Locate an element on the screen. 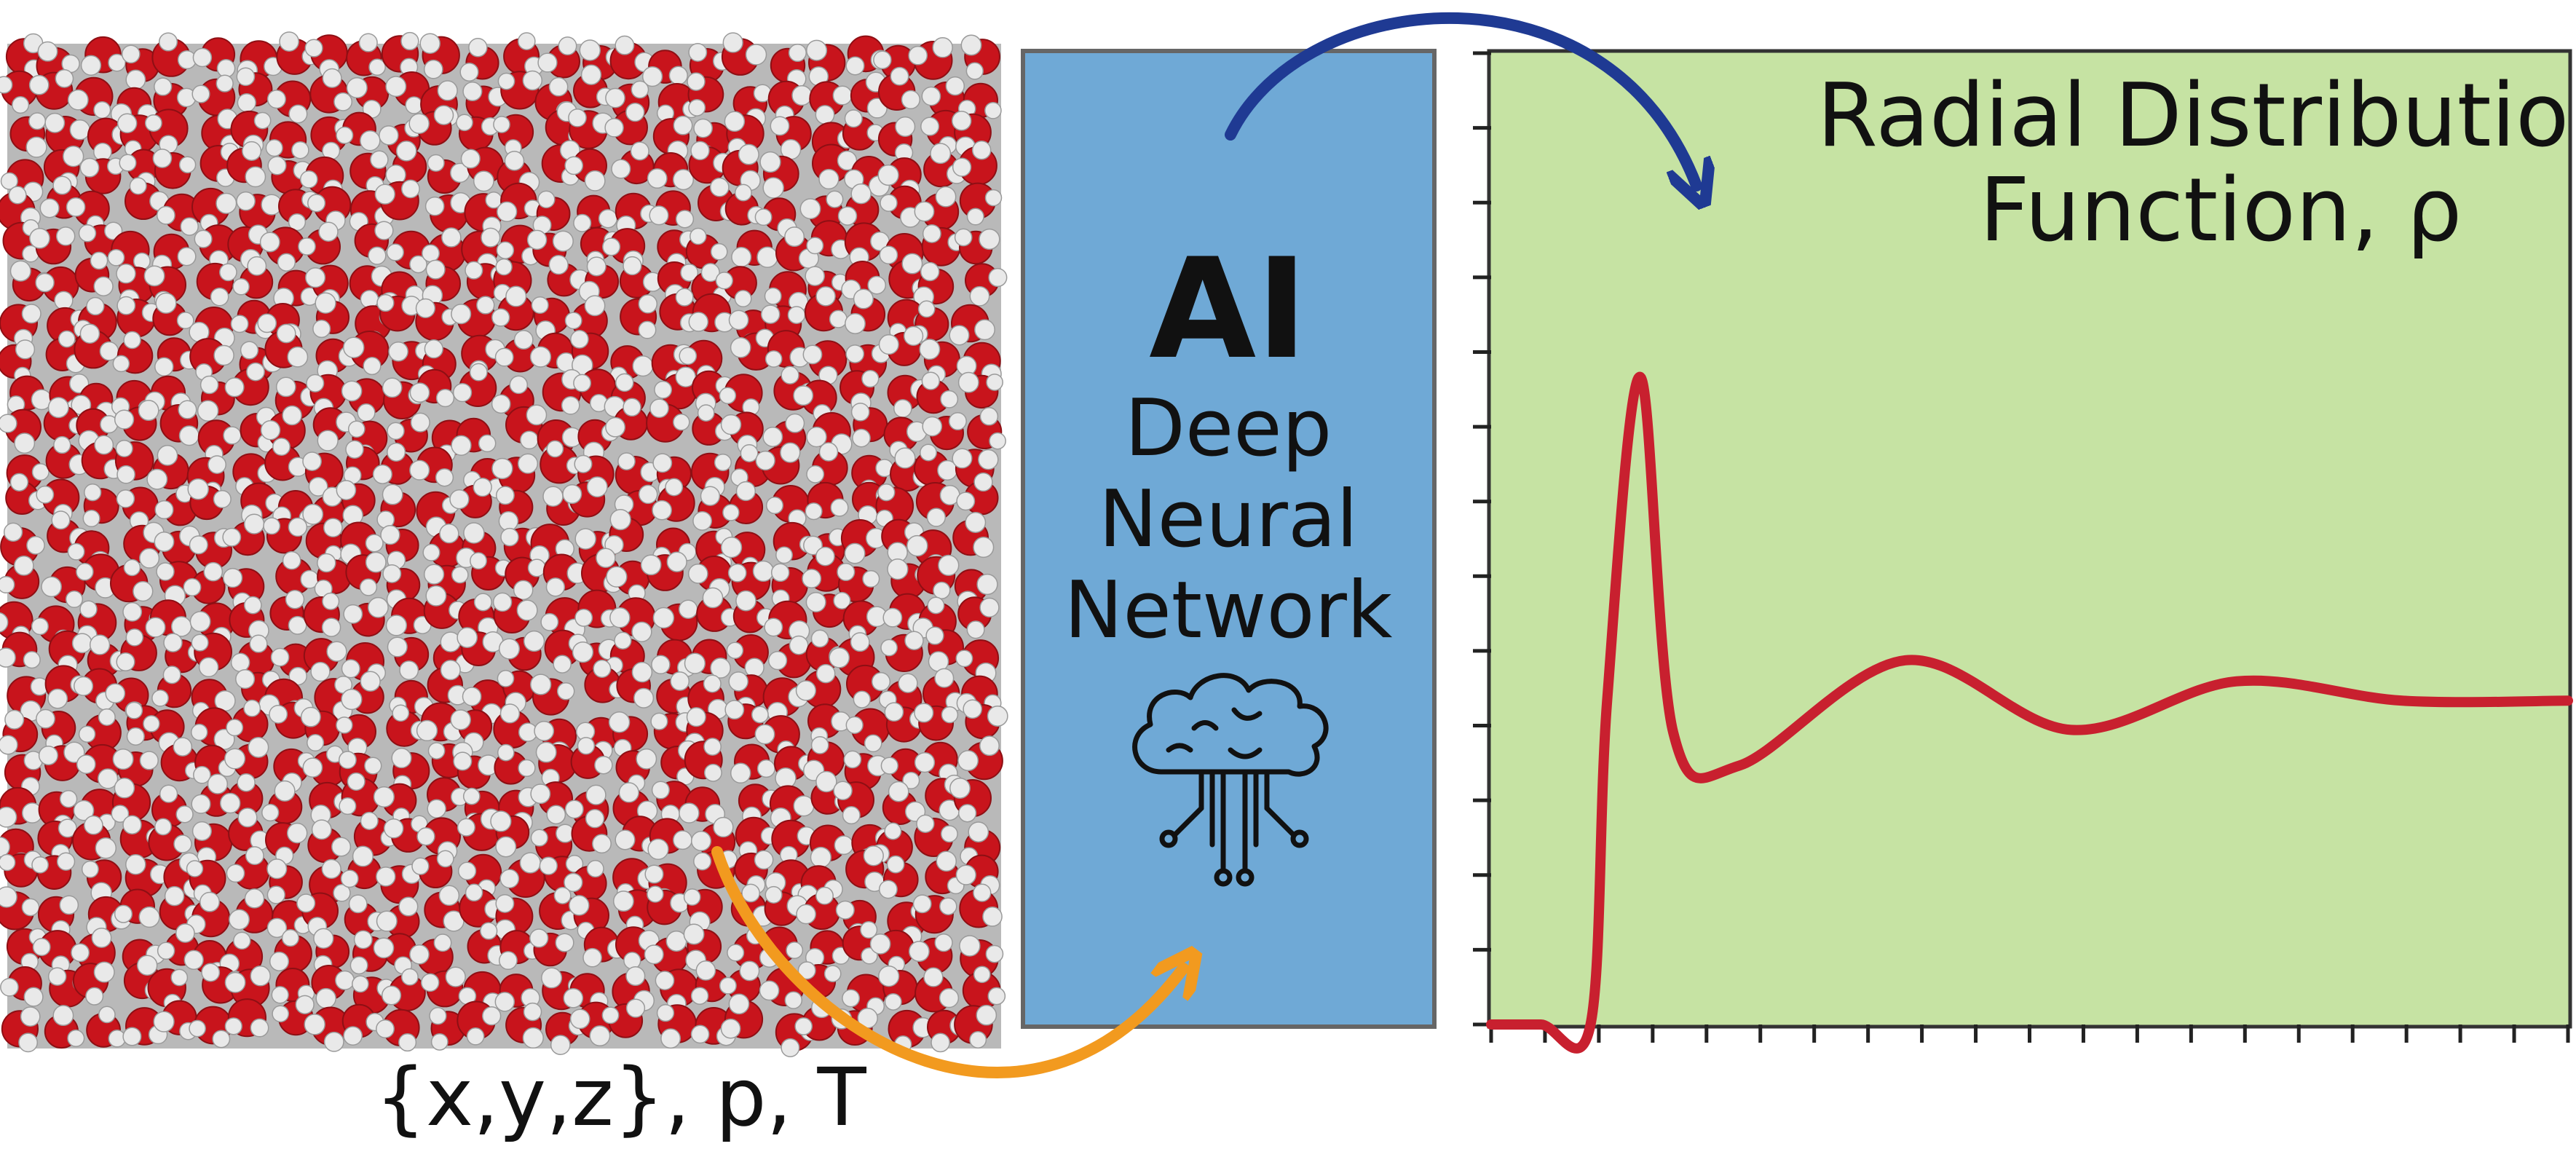 The image size is (2576, 1149). blue-curved-arrow is located at coordinates (1460, 99).